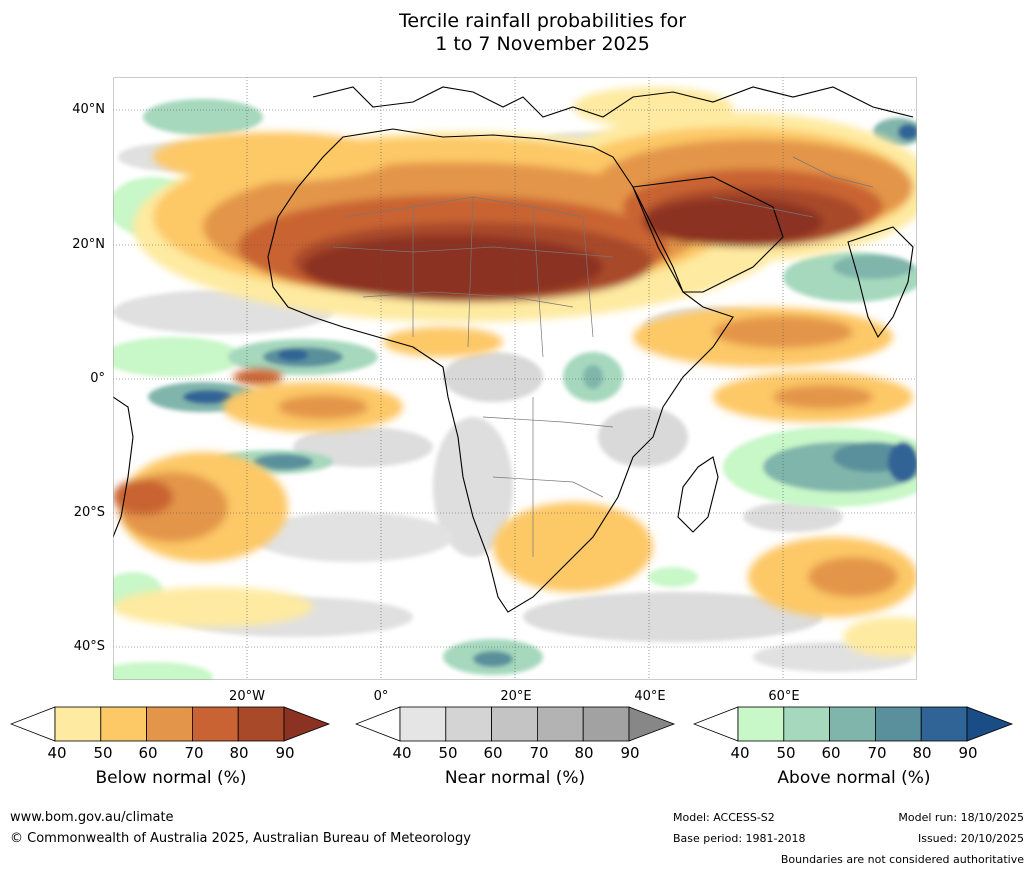 The width and height of the screenshot is (1035, 873). Describe the element at coordinates (970, 838) in the screenshot. I see `footer-issued: Issued: 20/10/2025` at that location.